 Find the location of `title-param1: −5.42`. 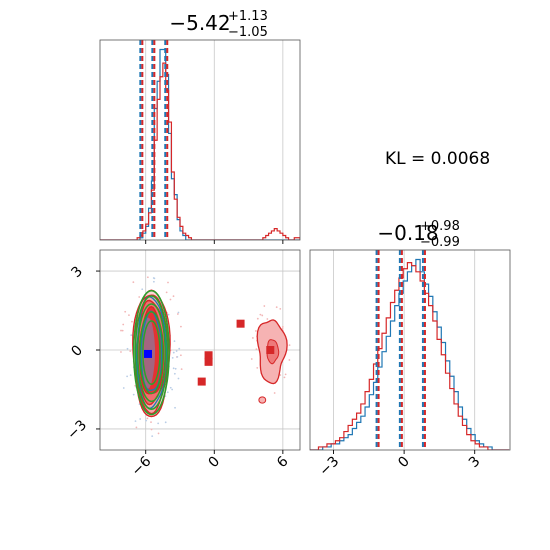

title-param1: −5.42 is located at coordinates (199, 23).